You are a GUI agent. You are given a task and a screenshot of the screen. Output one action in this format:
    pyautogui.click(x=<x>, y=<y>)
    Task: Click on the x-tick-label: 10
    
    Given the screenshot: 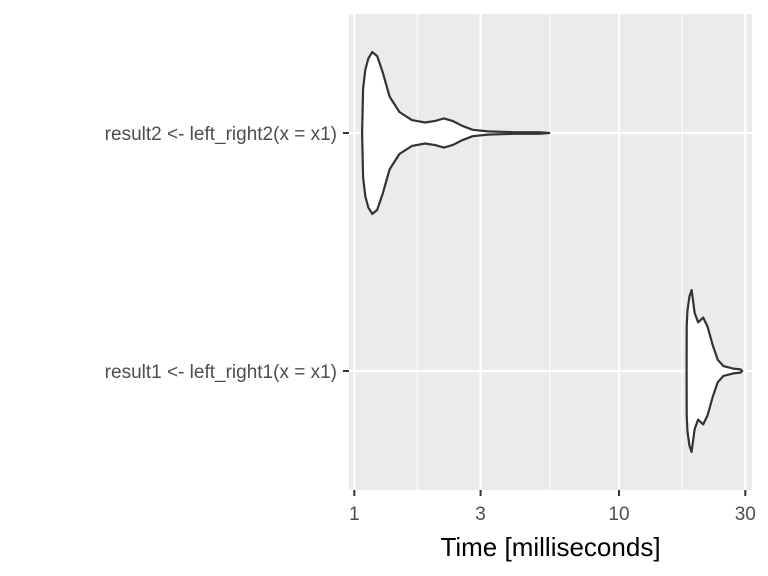 What is the action you would take?
    pyautogui.click(x=618, y=514)
    